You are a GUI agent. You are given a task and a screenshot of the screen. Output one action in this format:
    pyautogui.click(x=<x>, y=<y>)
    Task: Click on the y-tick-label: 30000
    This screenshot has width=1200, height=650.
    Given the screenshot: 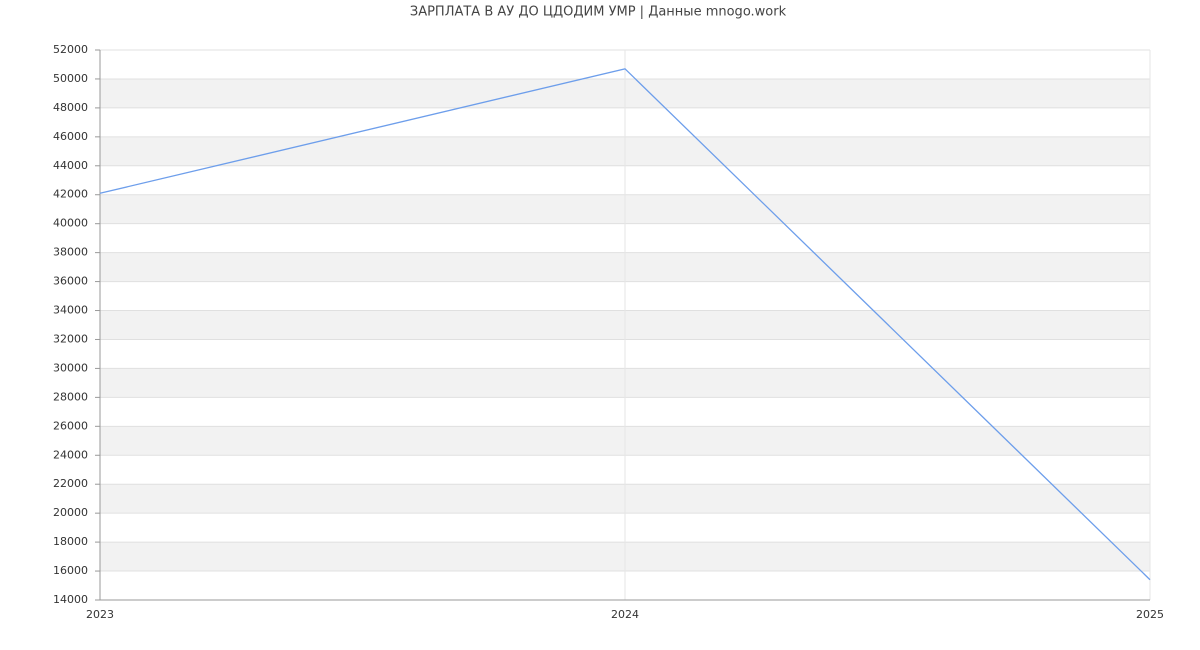 What is the action you would take?
    pyautogui.click(x=70, y=367)
    